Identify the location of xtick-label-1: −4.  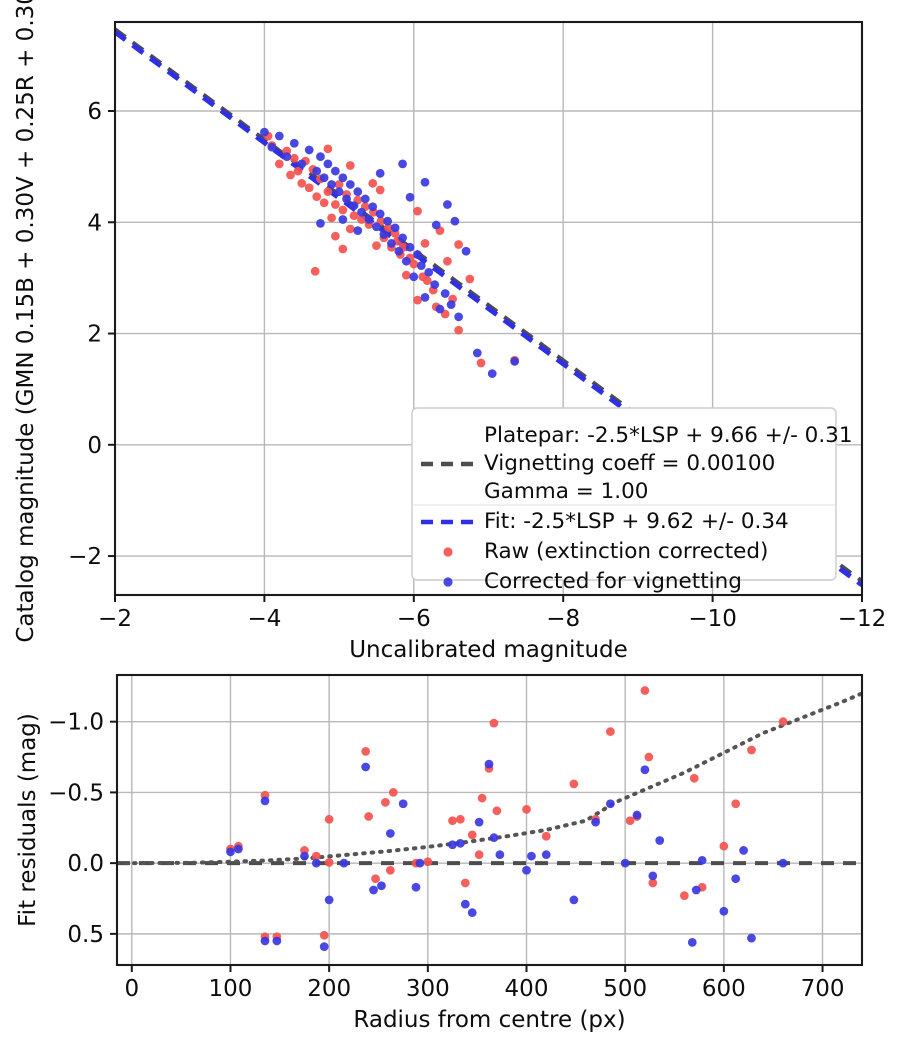
(264, 619).